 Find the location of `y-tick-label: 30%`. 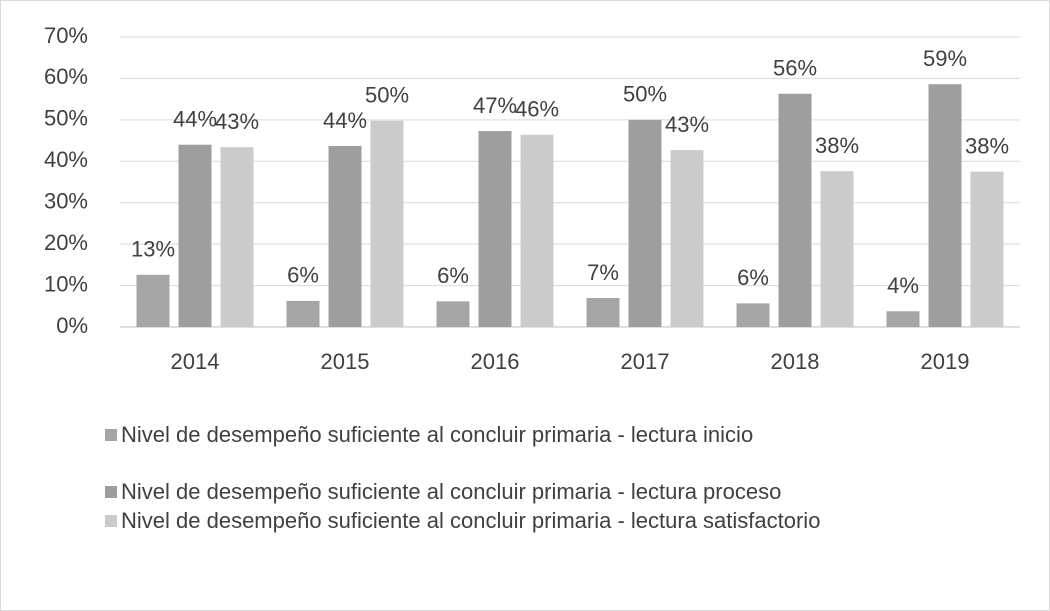

y-tick-label: 30% is located at coordinates (66, 201).